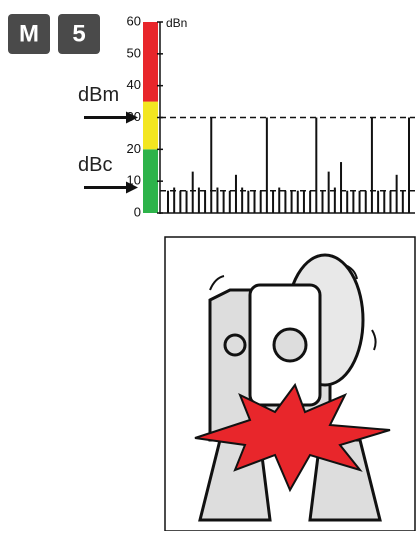 Image resolution: width=420 pixels, height=536 pixels. Describe the element at coordinates (137, 211) in the screenshot. I see `y-tick-label: 0` at that location.